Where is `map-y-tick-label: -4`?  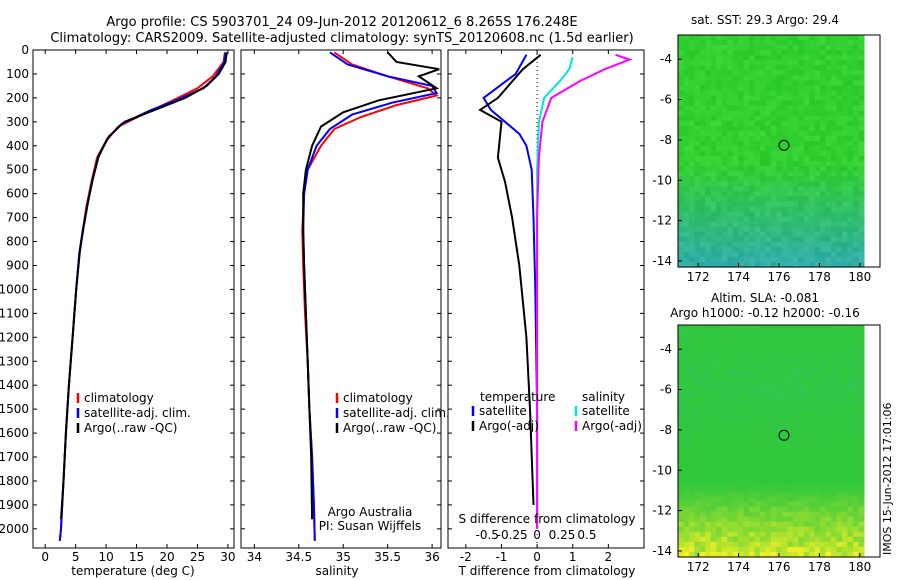
map-y-tick-label: -4 is located at coordinates (666, 349).